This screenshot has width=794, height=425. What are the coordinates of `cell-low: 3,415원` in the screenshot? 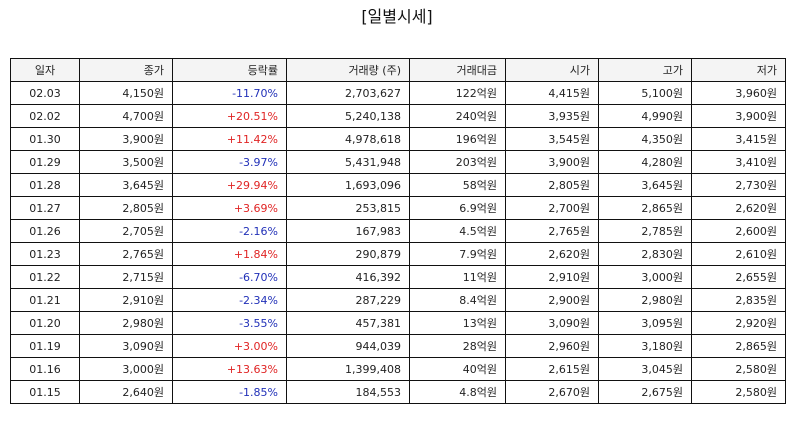 It's located at (738, 139).